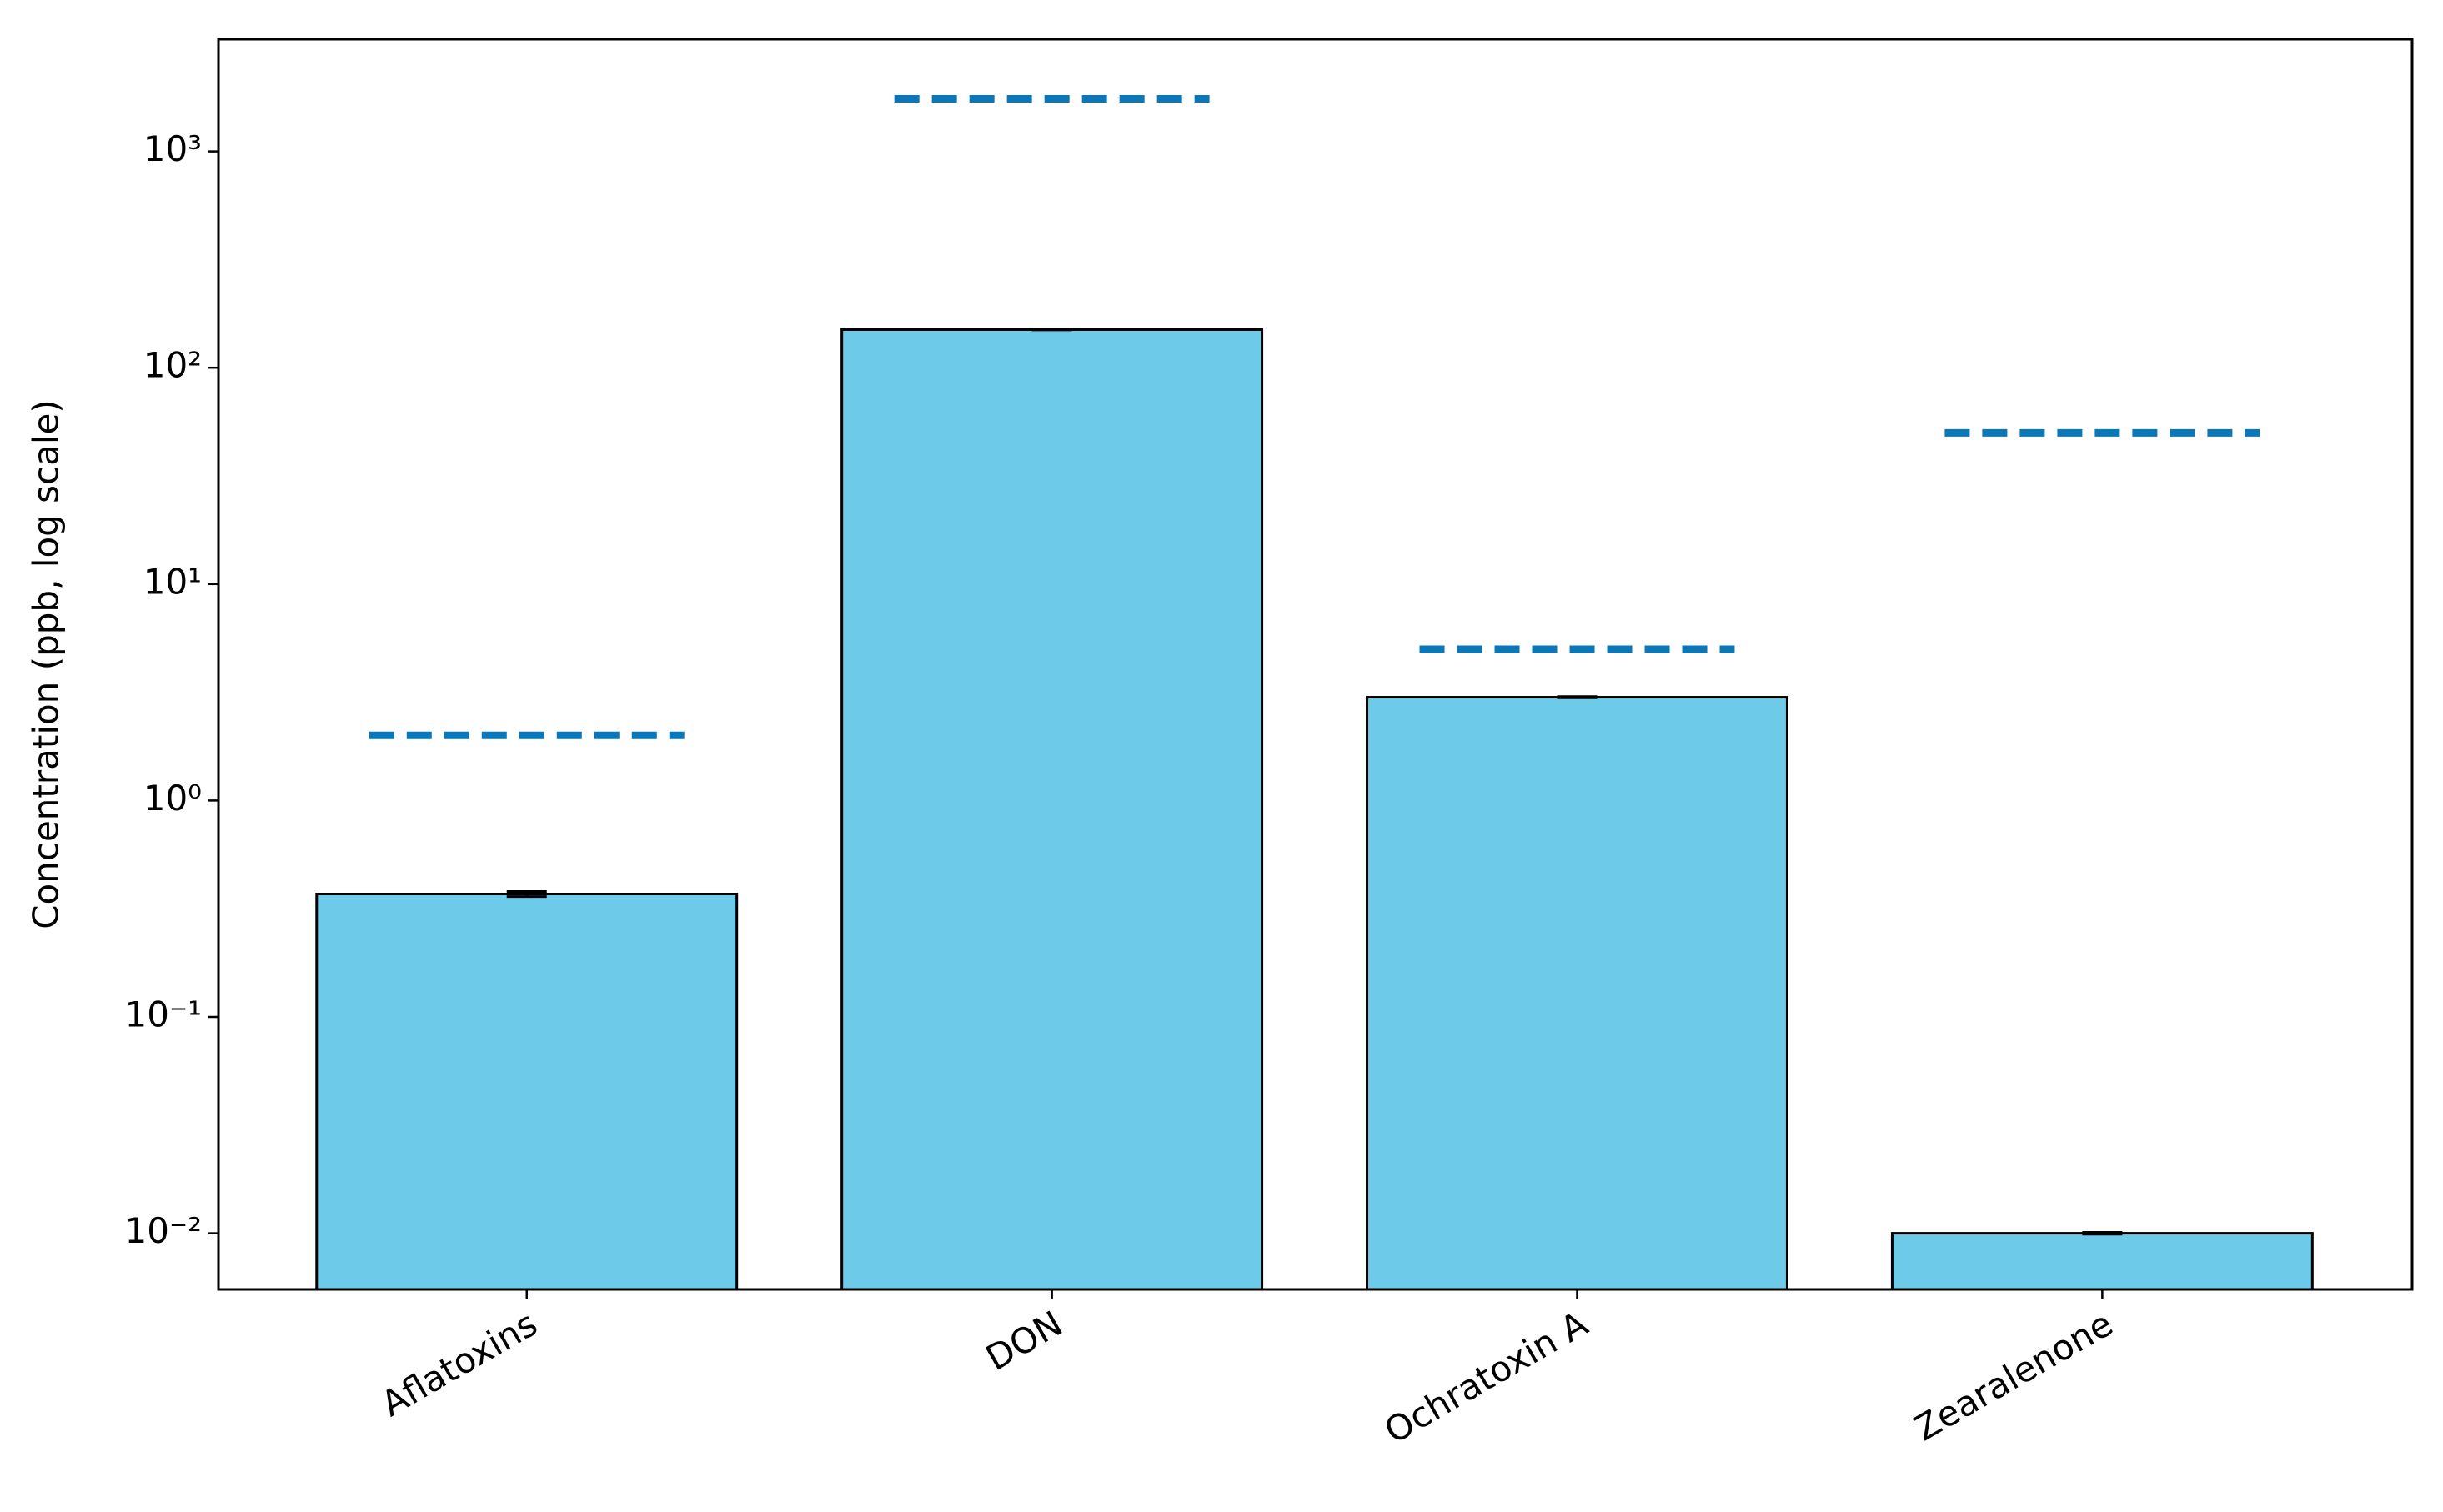 The width and height of the screenshot is (2443, 1512). Describe the element at coordinates (1024, 1341) in the screenshot. I see `x-tick-label: DON` at that location.